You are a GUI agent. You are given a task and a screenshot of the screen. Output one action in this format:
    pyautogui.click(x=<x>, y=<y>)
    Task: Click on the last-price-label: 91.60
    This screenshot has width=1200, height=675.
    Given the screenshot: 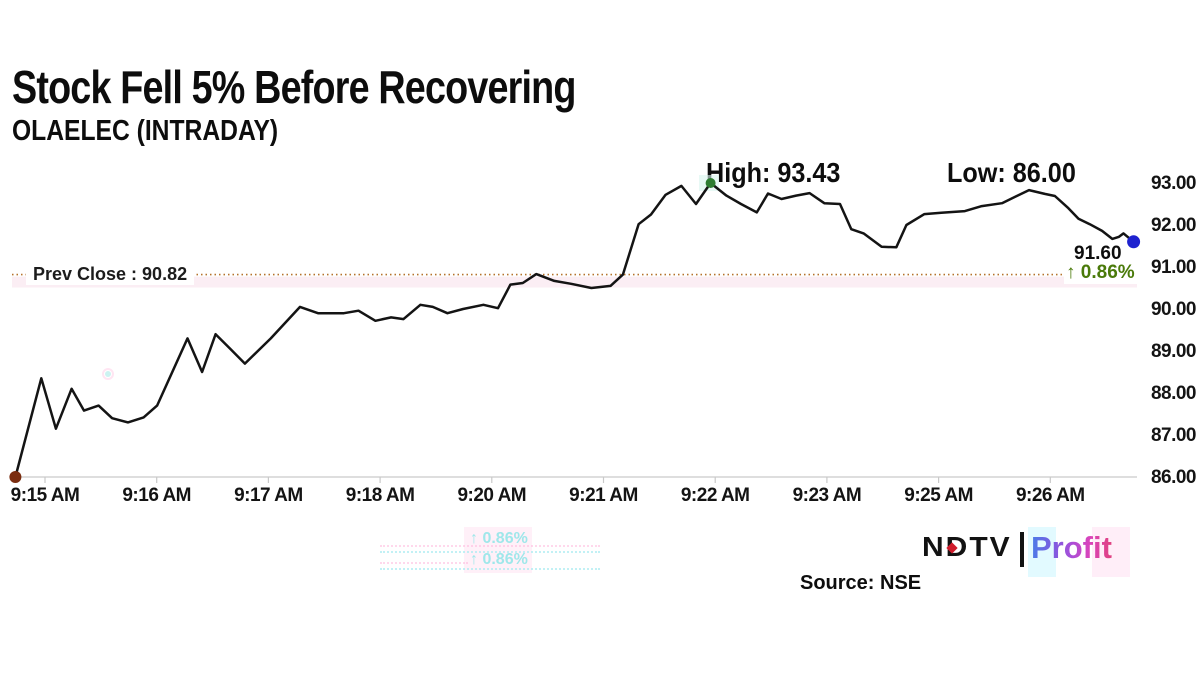 What is the action you would take?
    pyautogui.click(x=1098, y=254)
    